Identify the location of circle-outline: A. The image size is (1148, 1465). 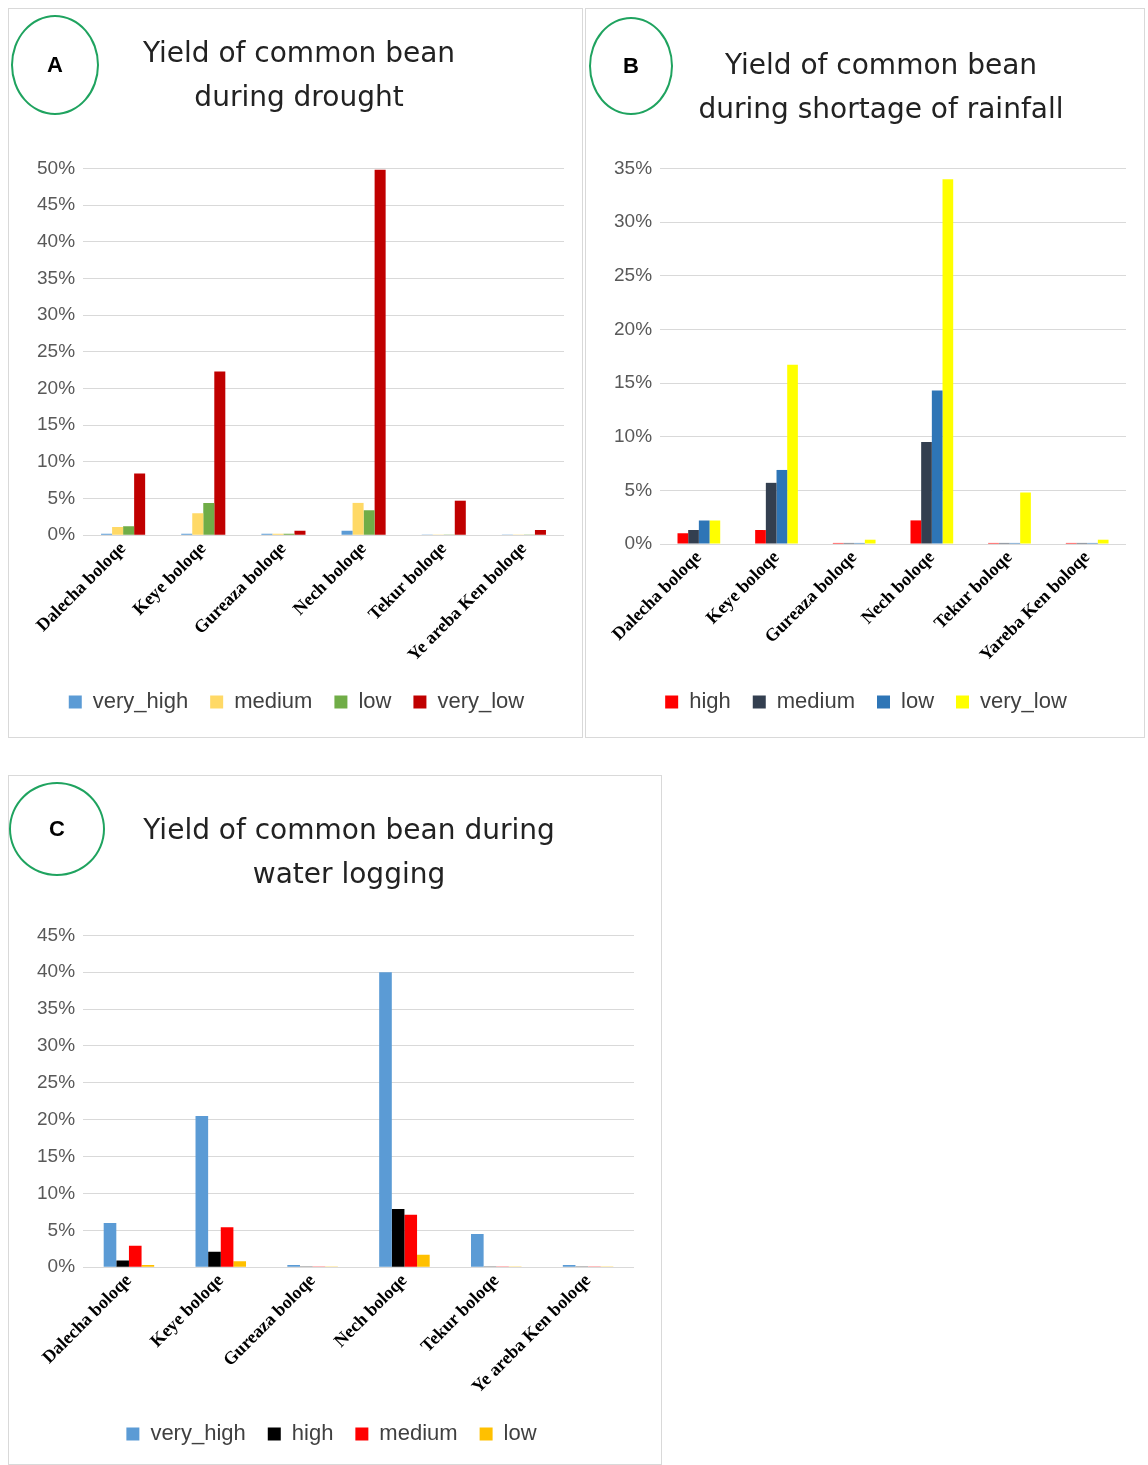
(55, 65).